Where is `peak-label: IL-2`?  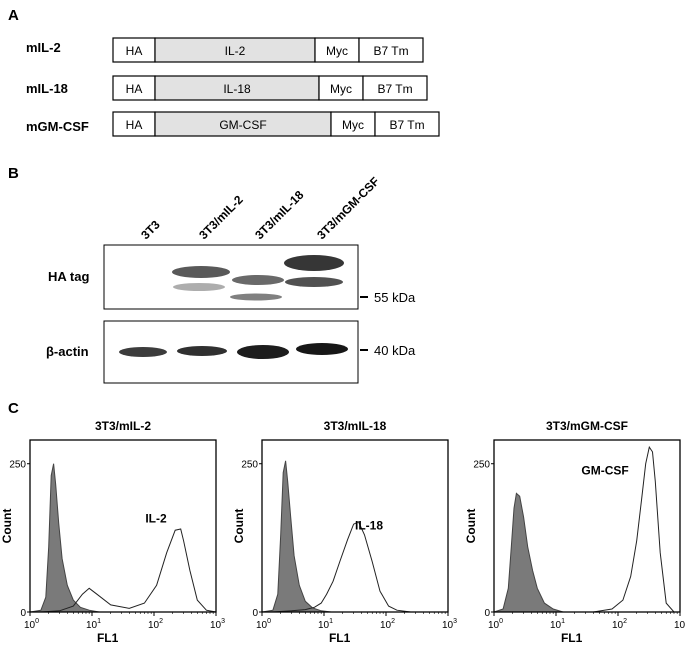 peak-label: IL-2 is located at coordinates (156, 519).